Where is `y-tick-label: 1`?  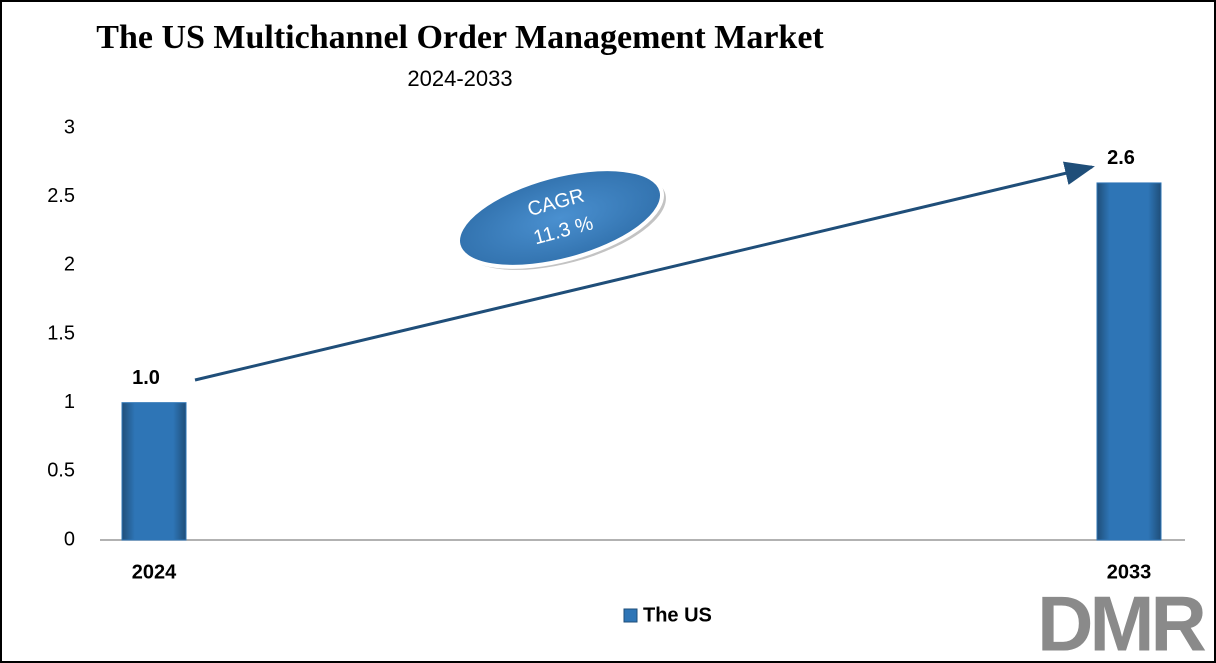
y-tick-label: 1 is located at coordinates (69, 402).